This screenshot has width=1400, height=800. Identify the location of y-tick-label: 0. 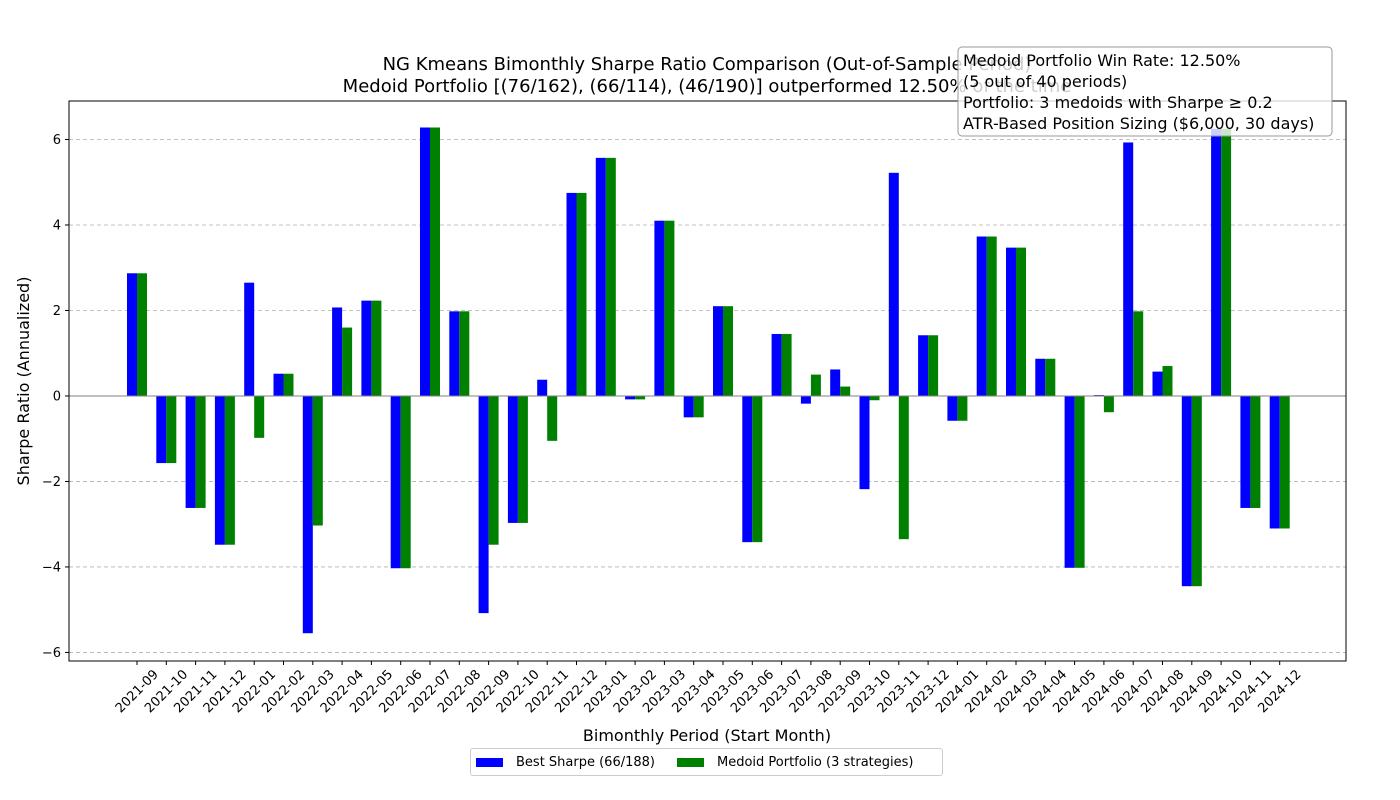
(57, 396).